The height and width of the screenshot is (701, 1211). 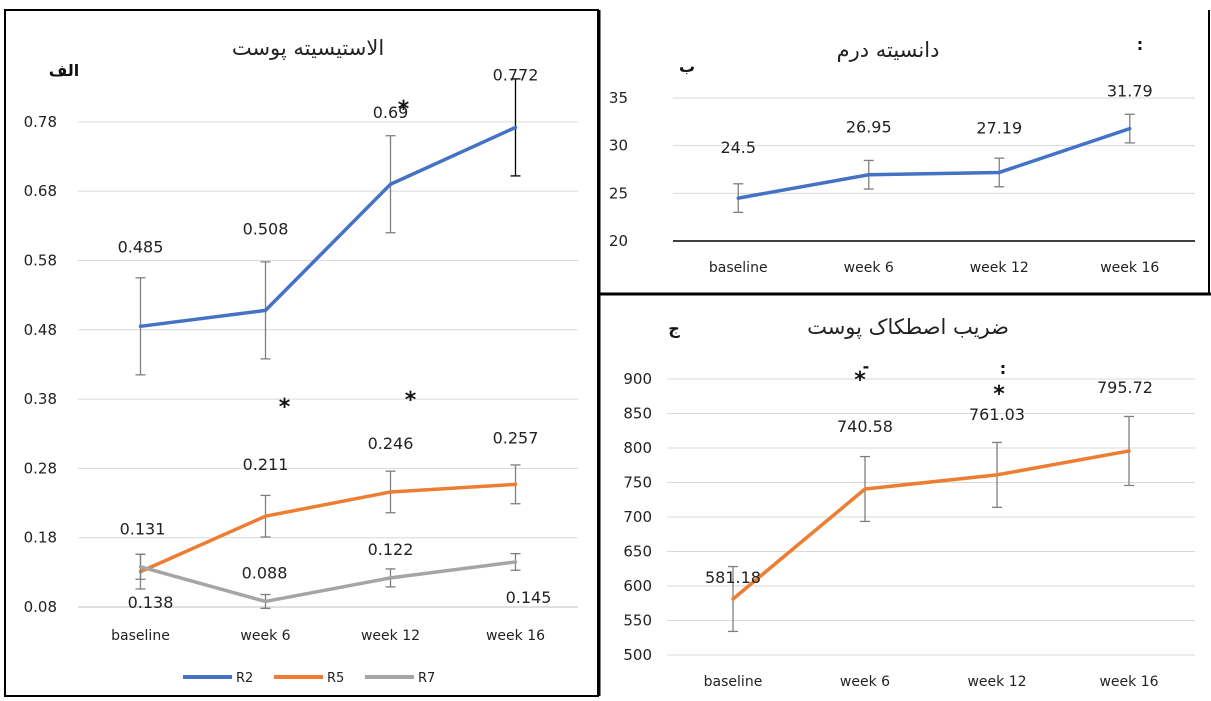 I want to click on panel-c-label: ج, so click(x=674, y=328).